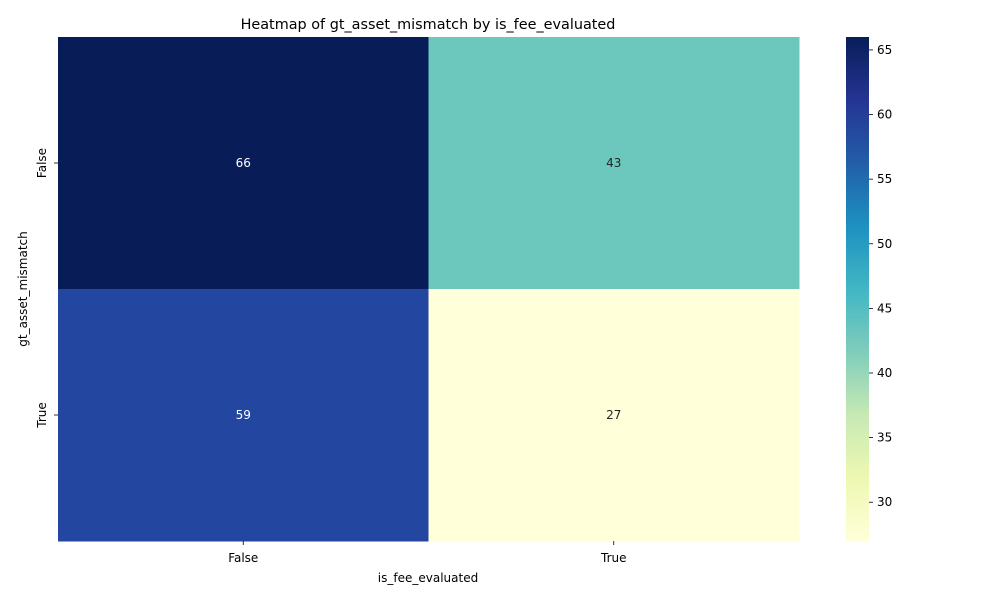  What do you see at coordinates (884, 244) in the screenshot?
I see `colorbar-tick-label: 50` at bounding box center [884, 244].